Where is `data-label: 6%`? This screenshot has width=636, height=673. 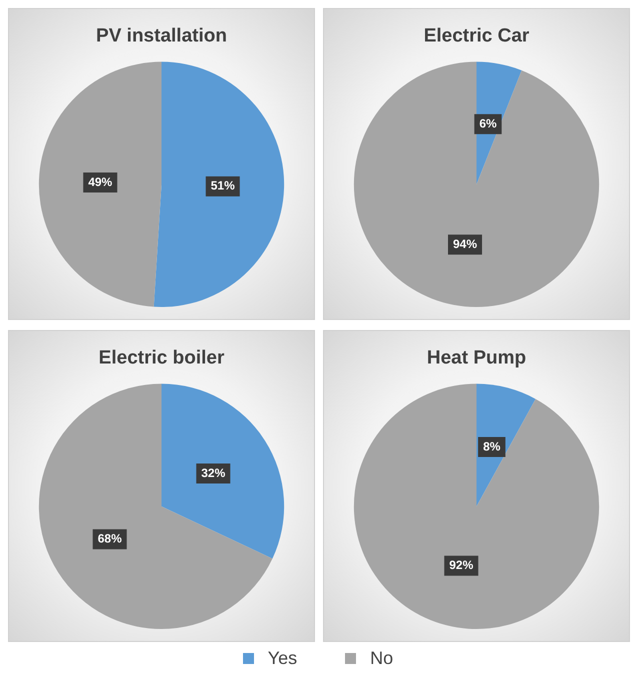
data-label: 6% is located at coordinates (488, 123).